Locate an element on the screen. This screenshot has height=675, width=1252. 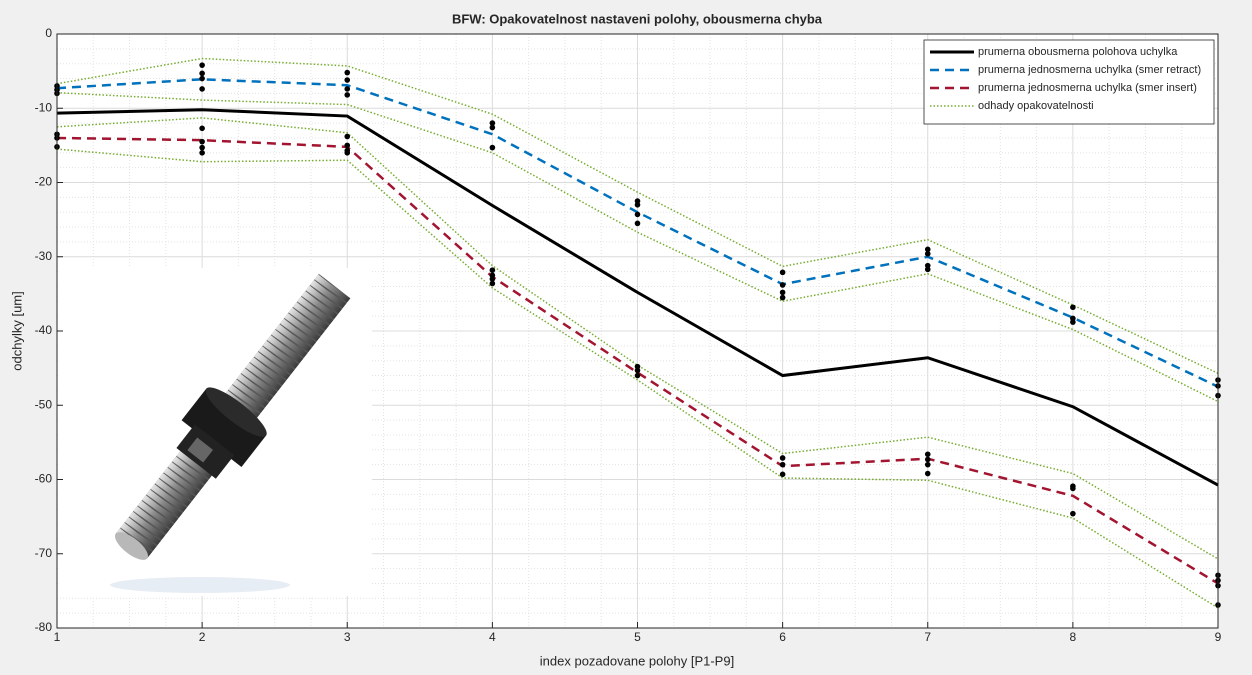
y-tick-label: -50 is located at coordinates (44, 404).